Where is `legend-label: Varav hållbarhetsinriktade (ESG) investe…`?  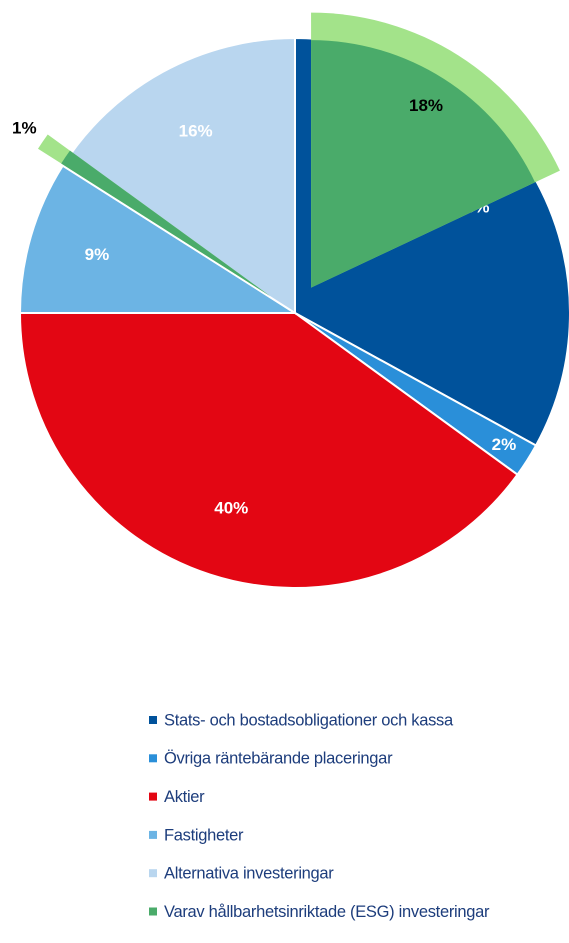 legend-label: Varav hållbarhetsinriktade (ESG) investe… is located at coordinates (327, 912).